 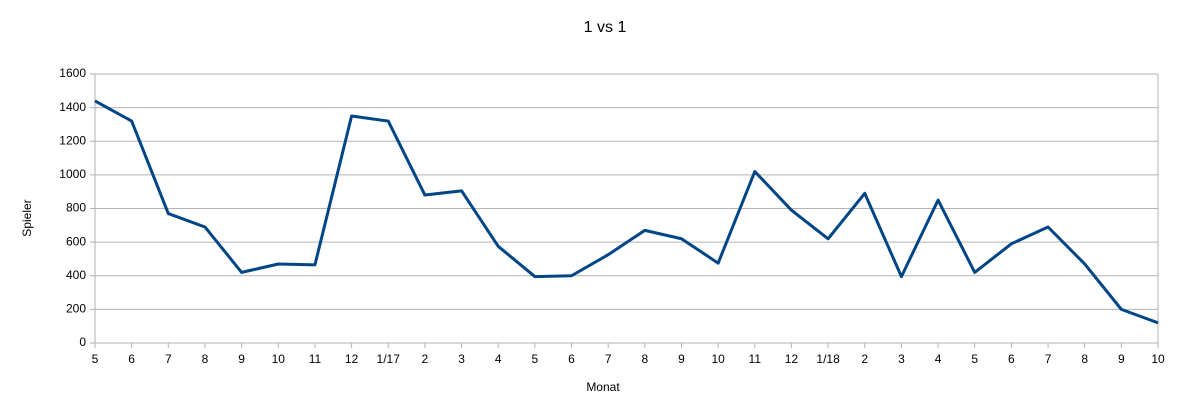 I want to click on y-tick-label: 200, so click(x=76, y=309).